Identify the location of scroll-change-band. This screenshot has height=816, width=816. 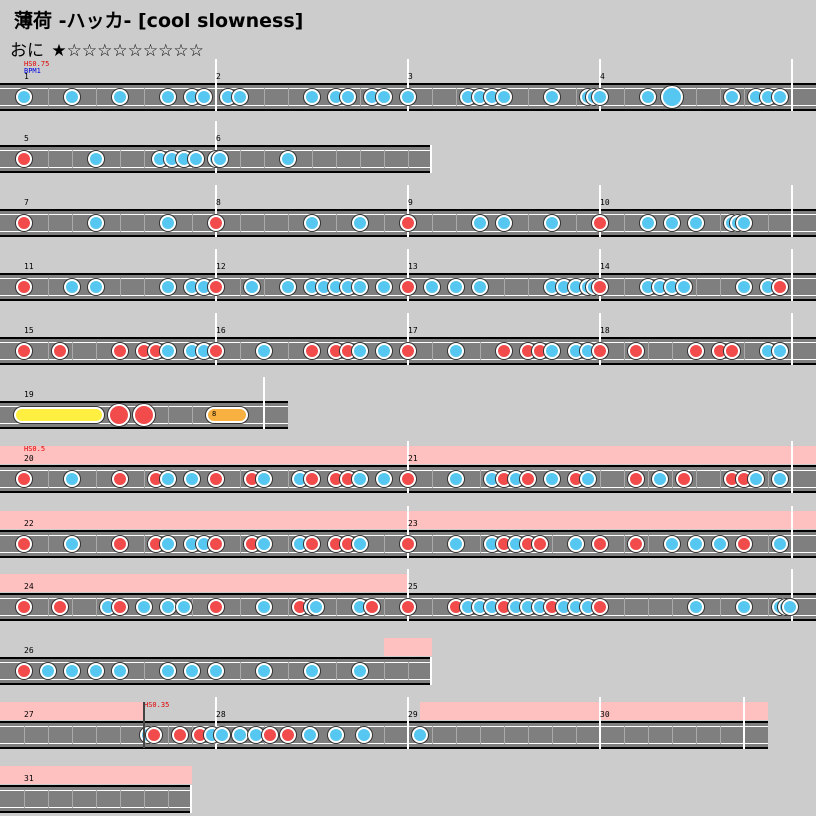
(204, 583).